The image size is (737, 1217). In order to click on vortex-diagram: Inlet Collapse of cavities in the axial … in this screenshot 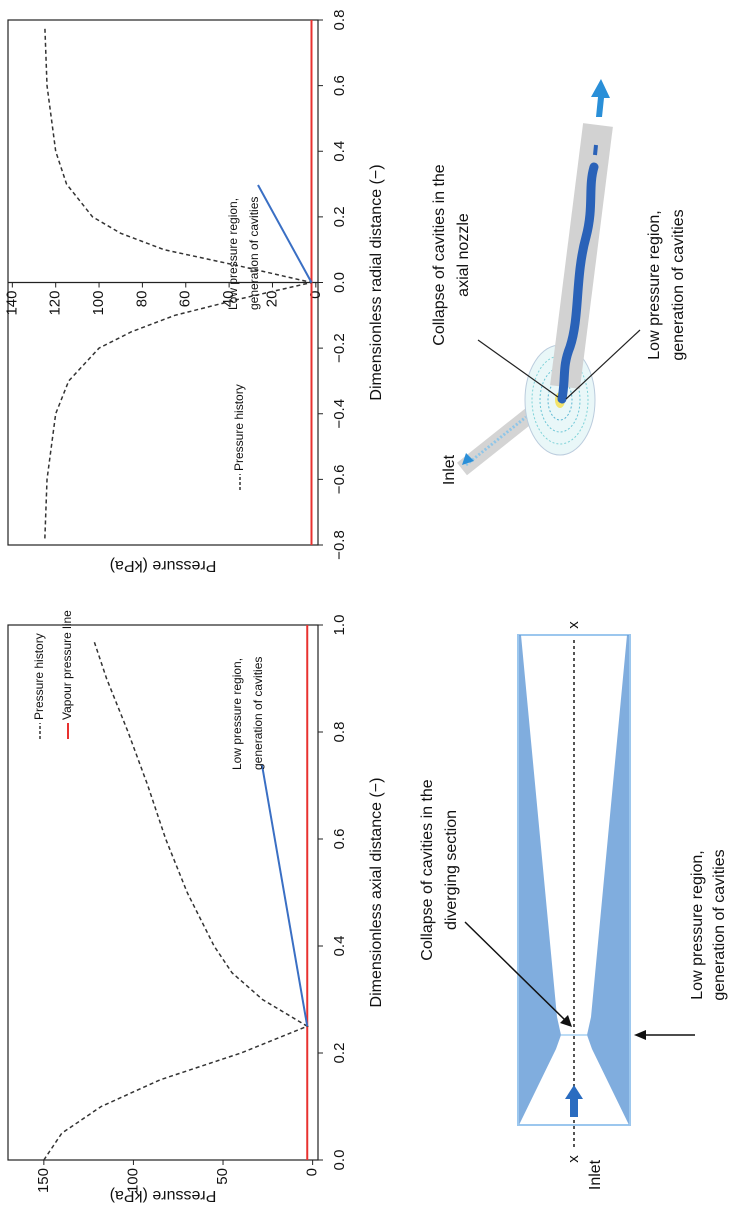, I will do `click(559, 282)`.